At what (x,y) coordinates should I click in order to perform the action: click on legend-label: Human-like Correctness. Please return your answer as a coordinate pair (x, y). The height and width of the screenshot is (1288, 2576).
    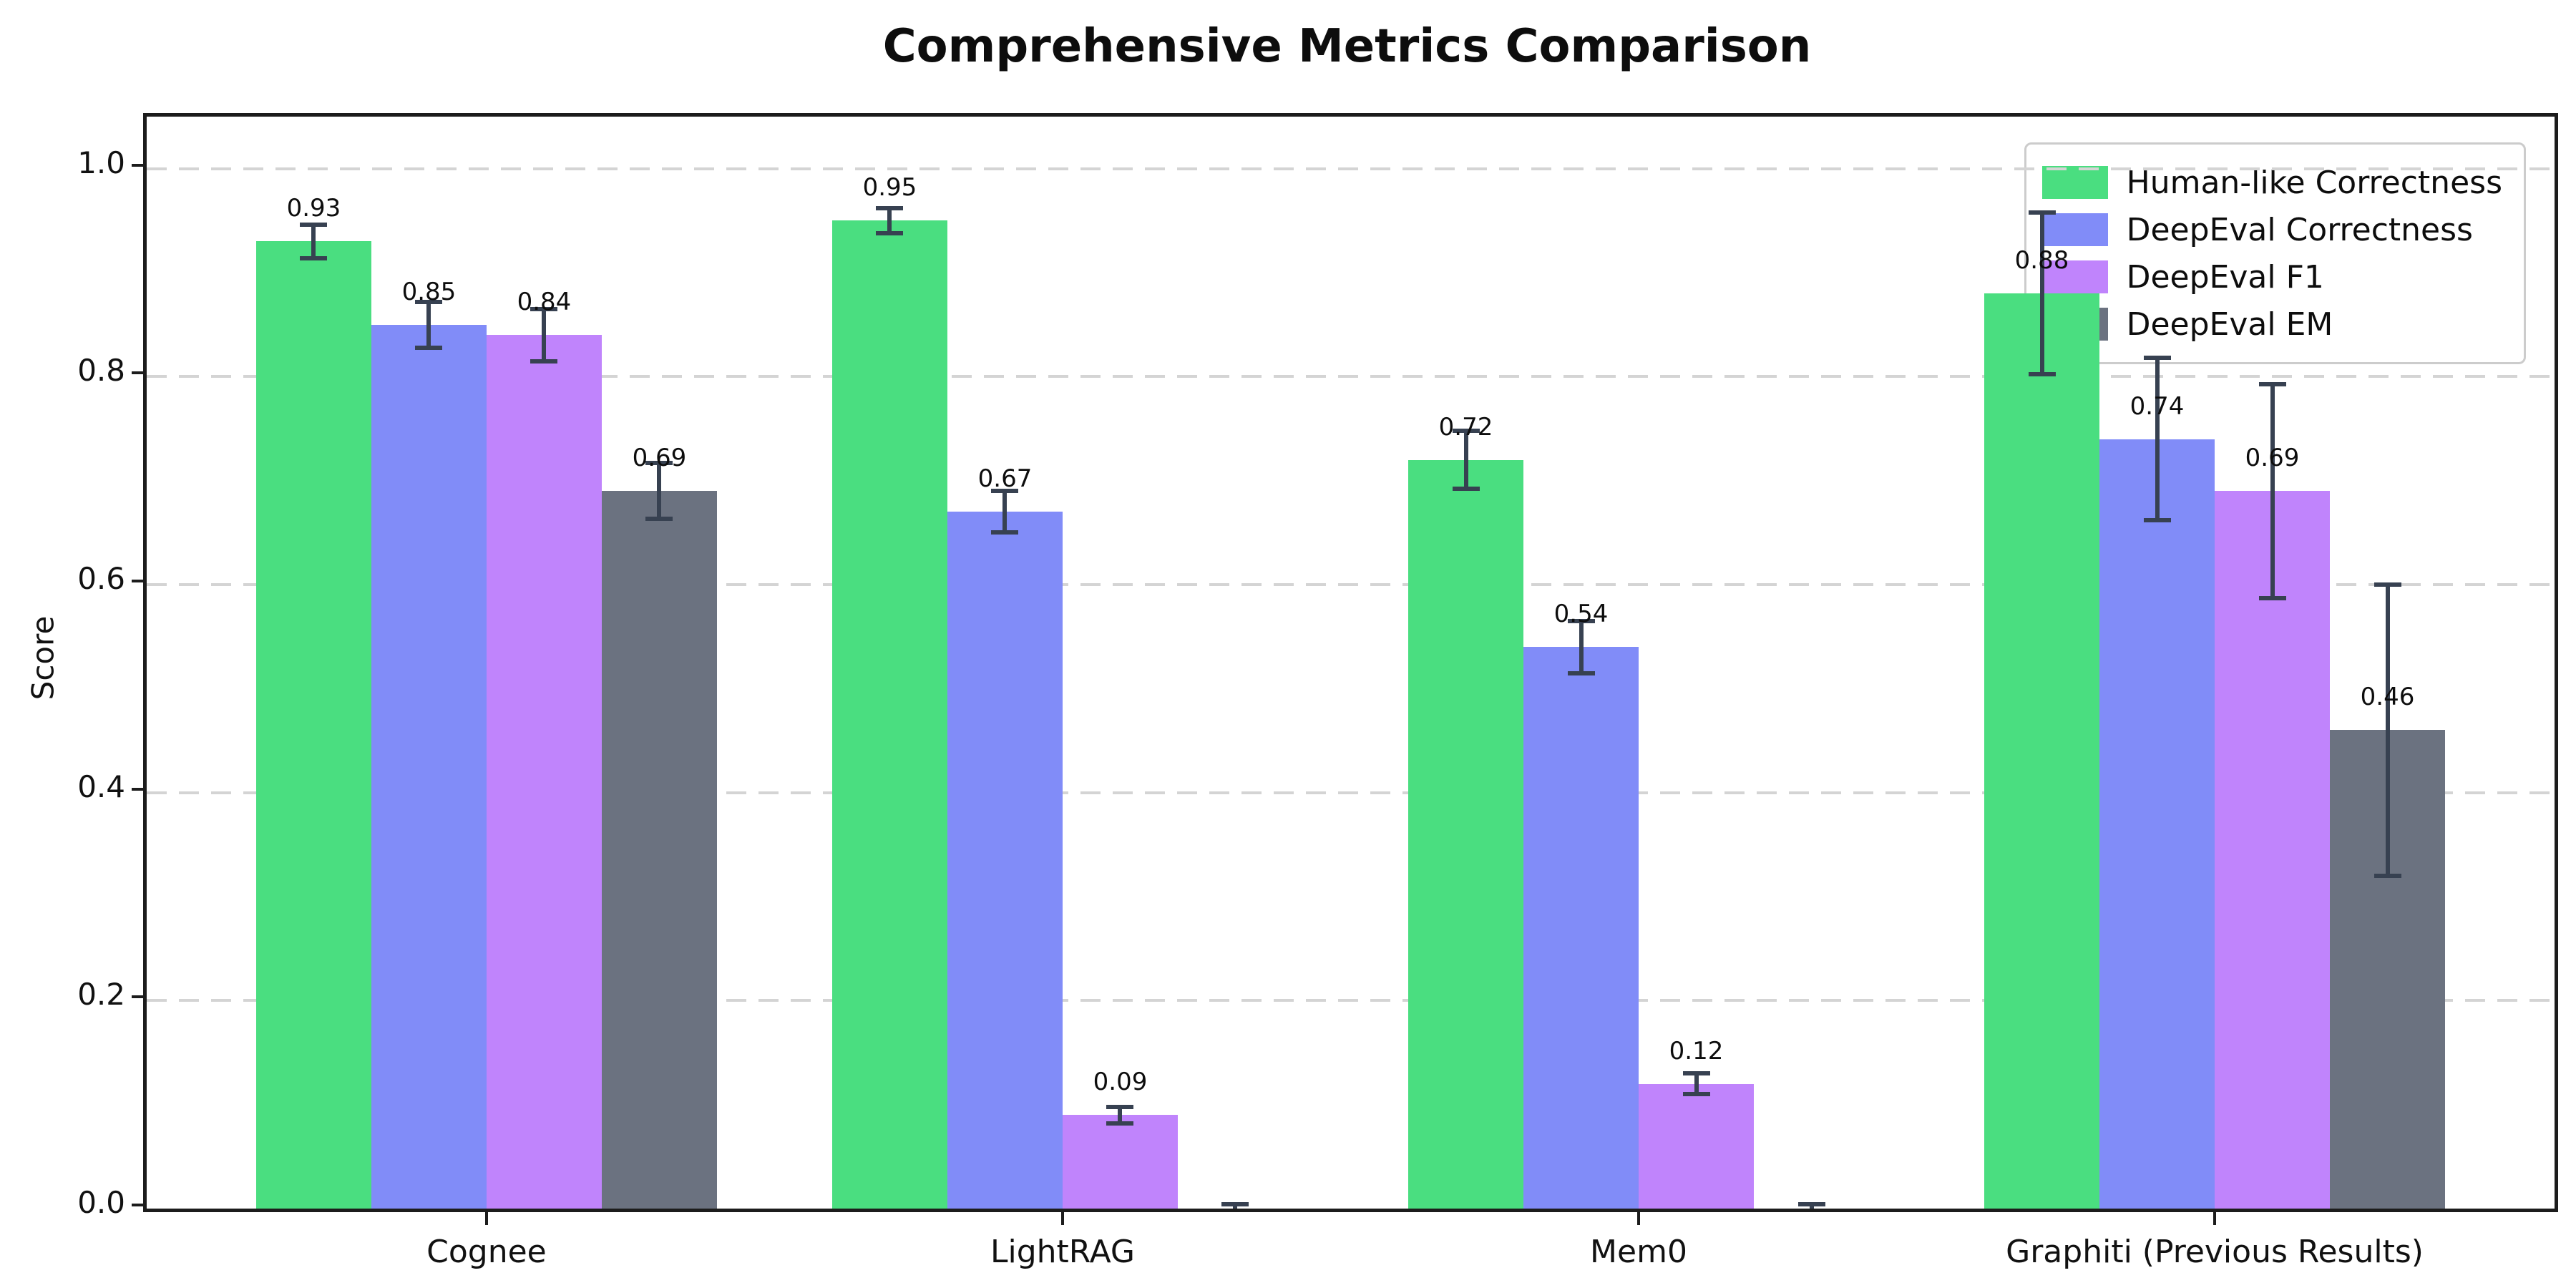
    Looking at the image, I should click on (2314, 182).